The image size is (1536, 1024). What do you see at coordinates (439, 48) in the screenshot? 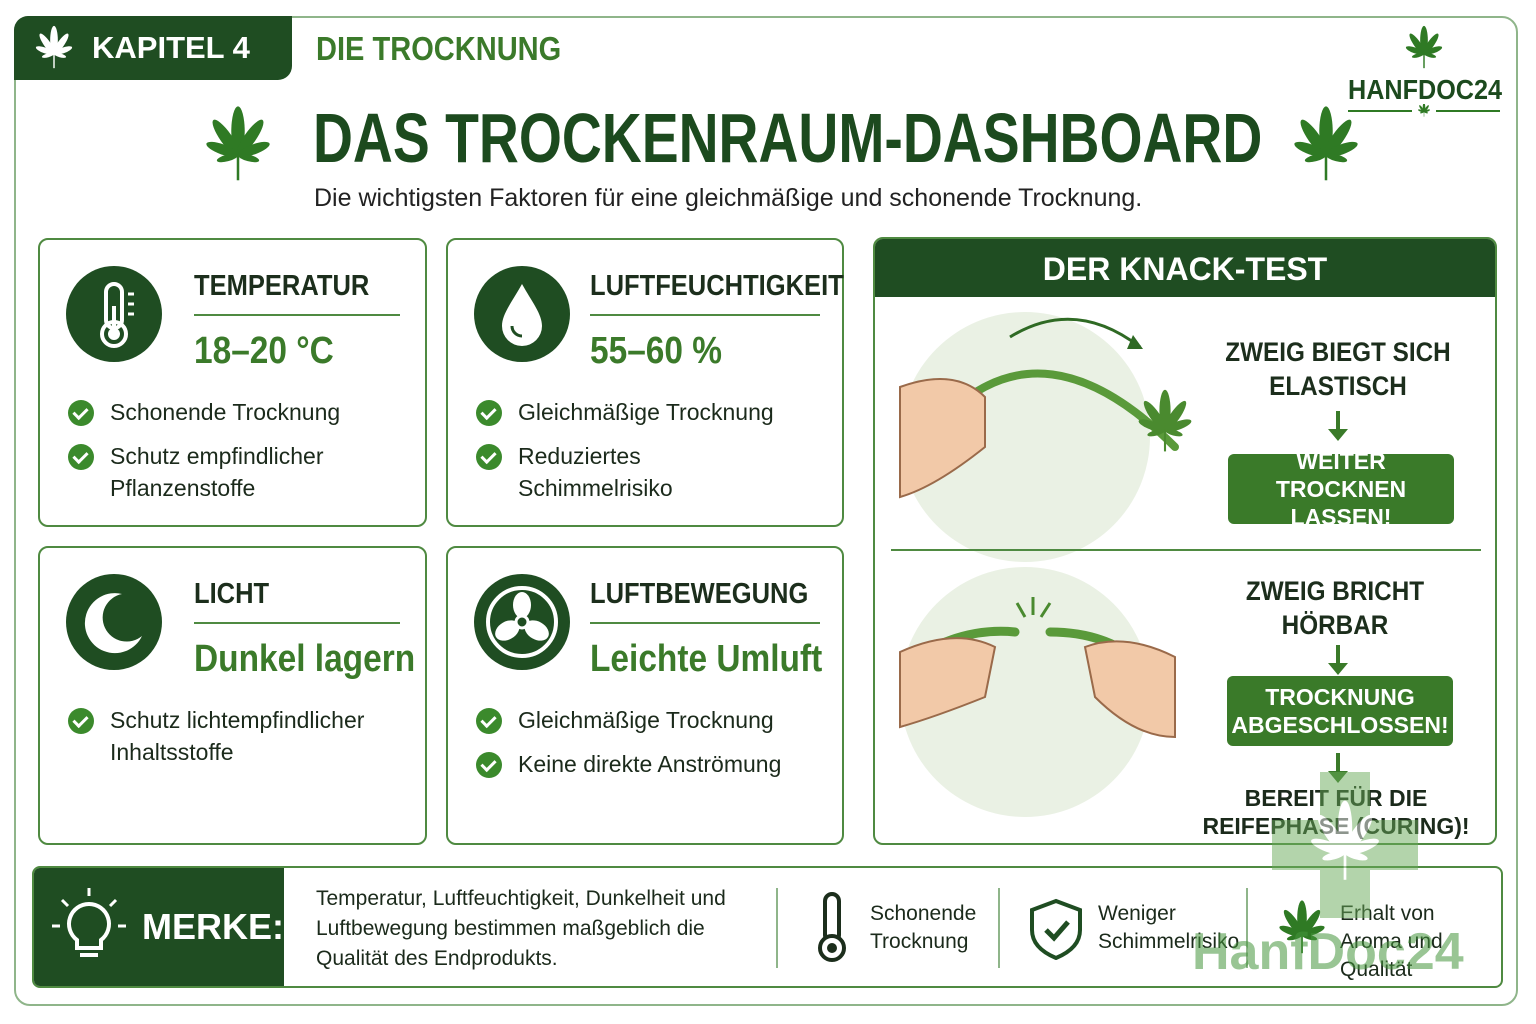
I see `section: DIE TROCKNUNG` at bounding box center [439, 48].